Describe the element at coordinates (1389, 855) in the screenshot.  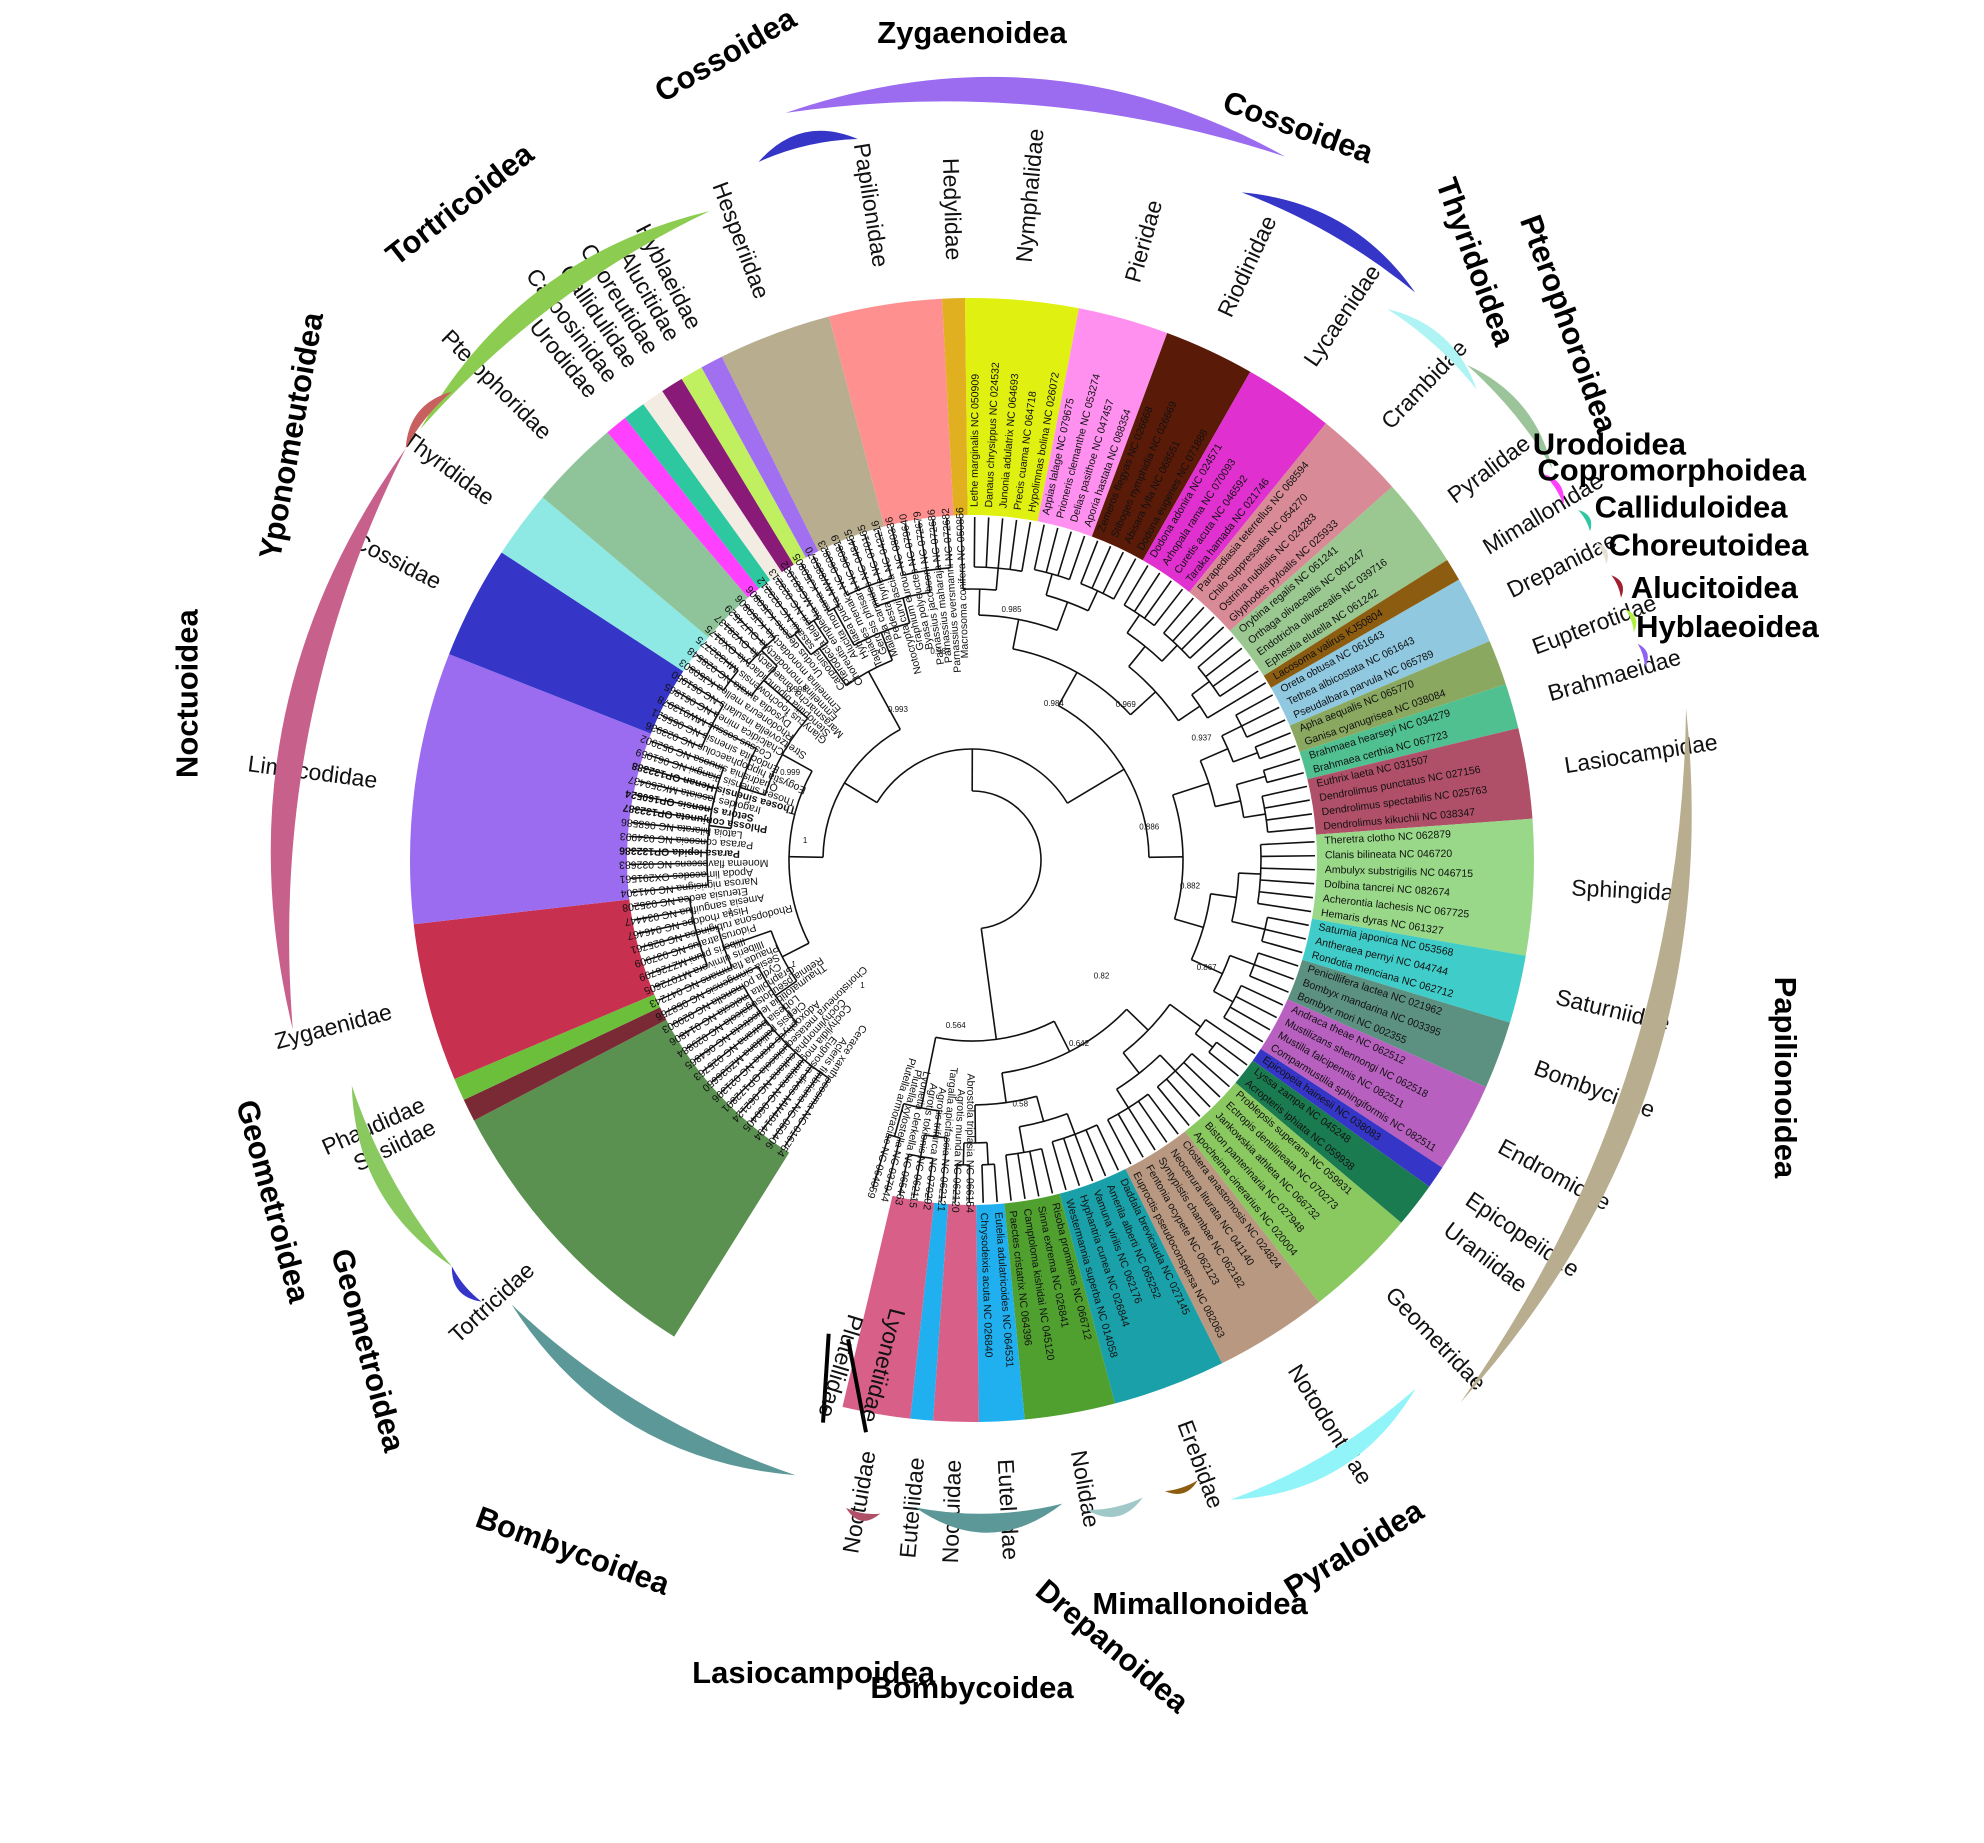
I see `tip-label: Clanis bilineata NC 046720` at that location.